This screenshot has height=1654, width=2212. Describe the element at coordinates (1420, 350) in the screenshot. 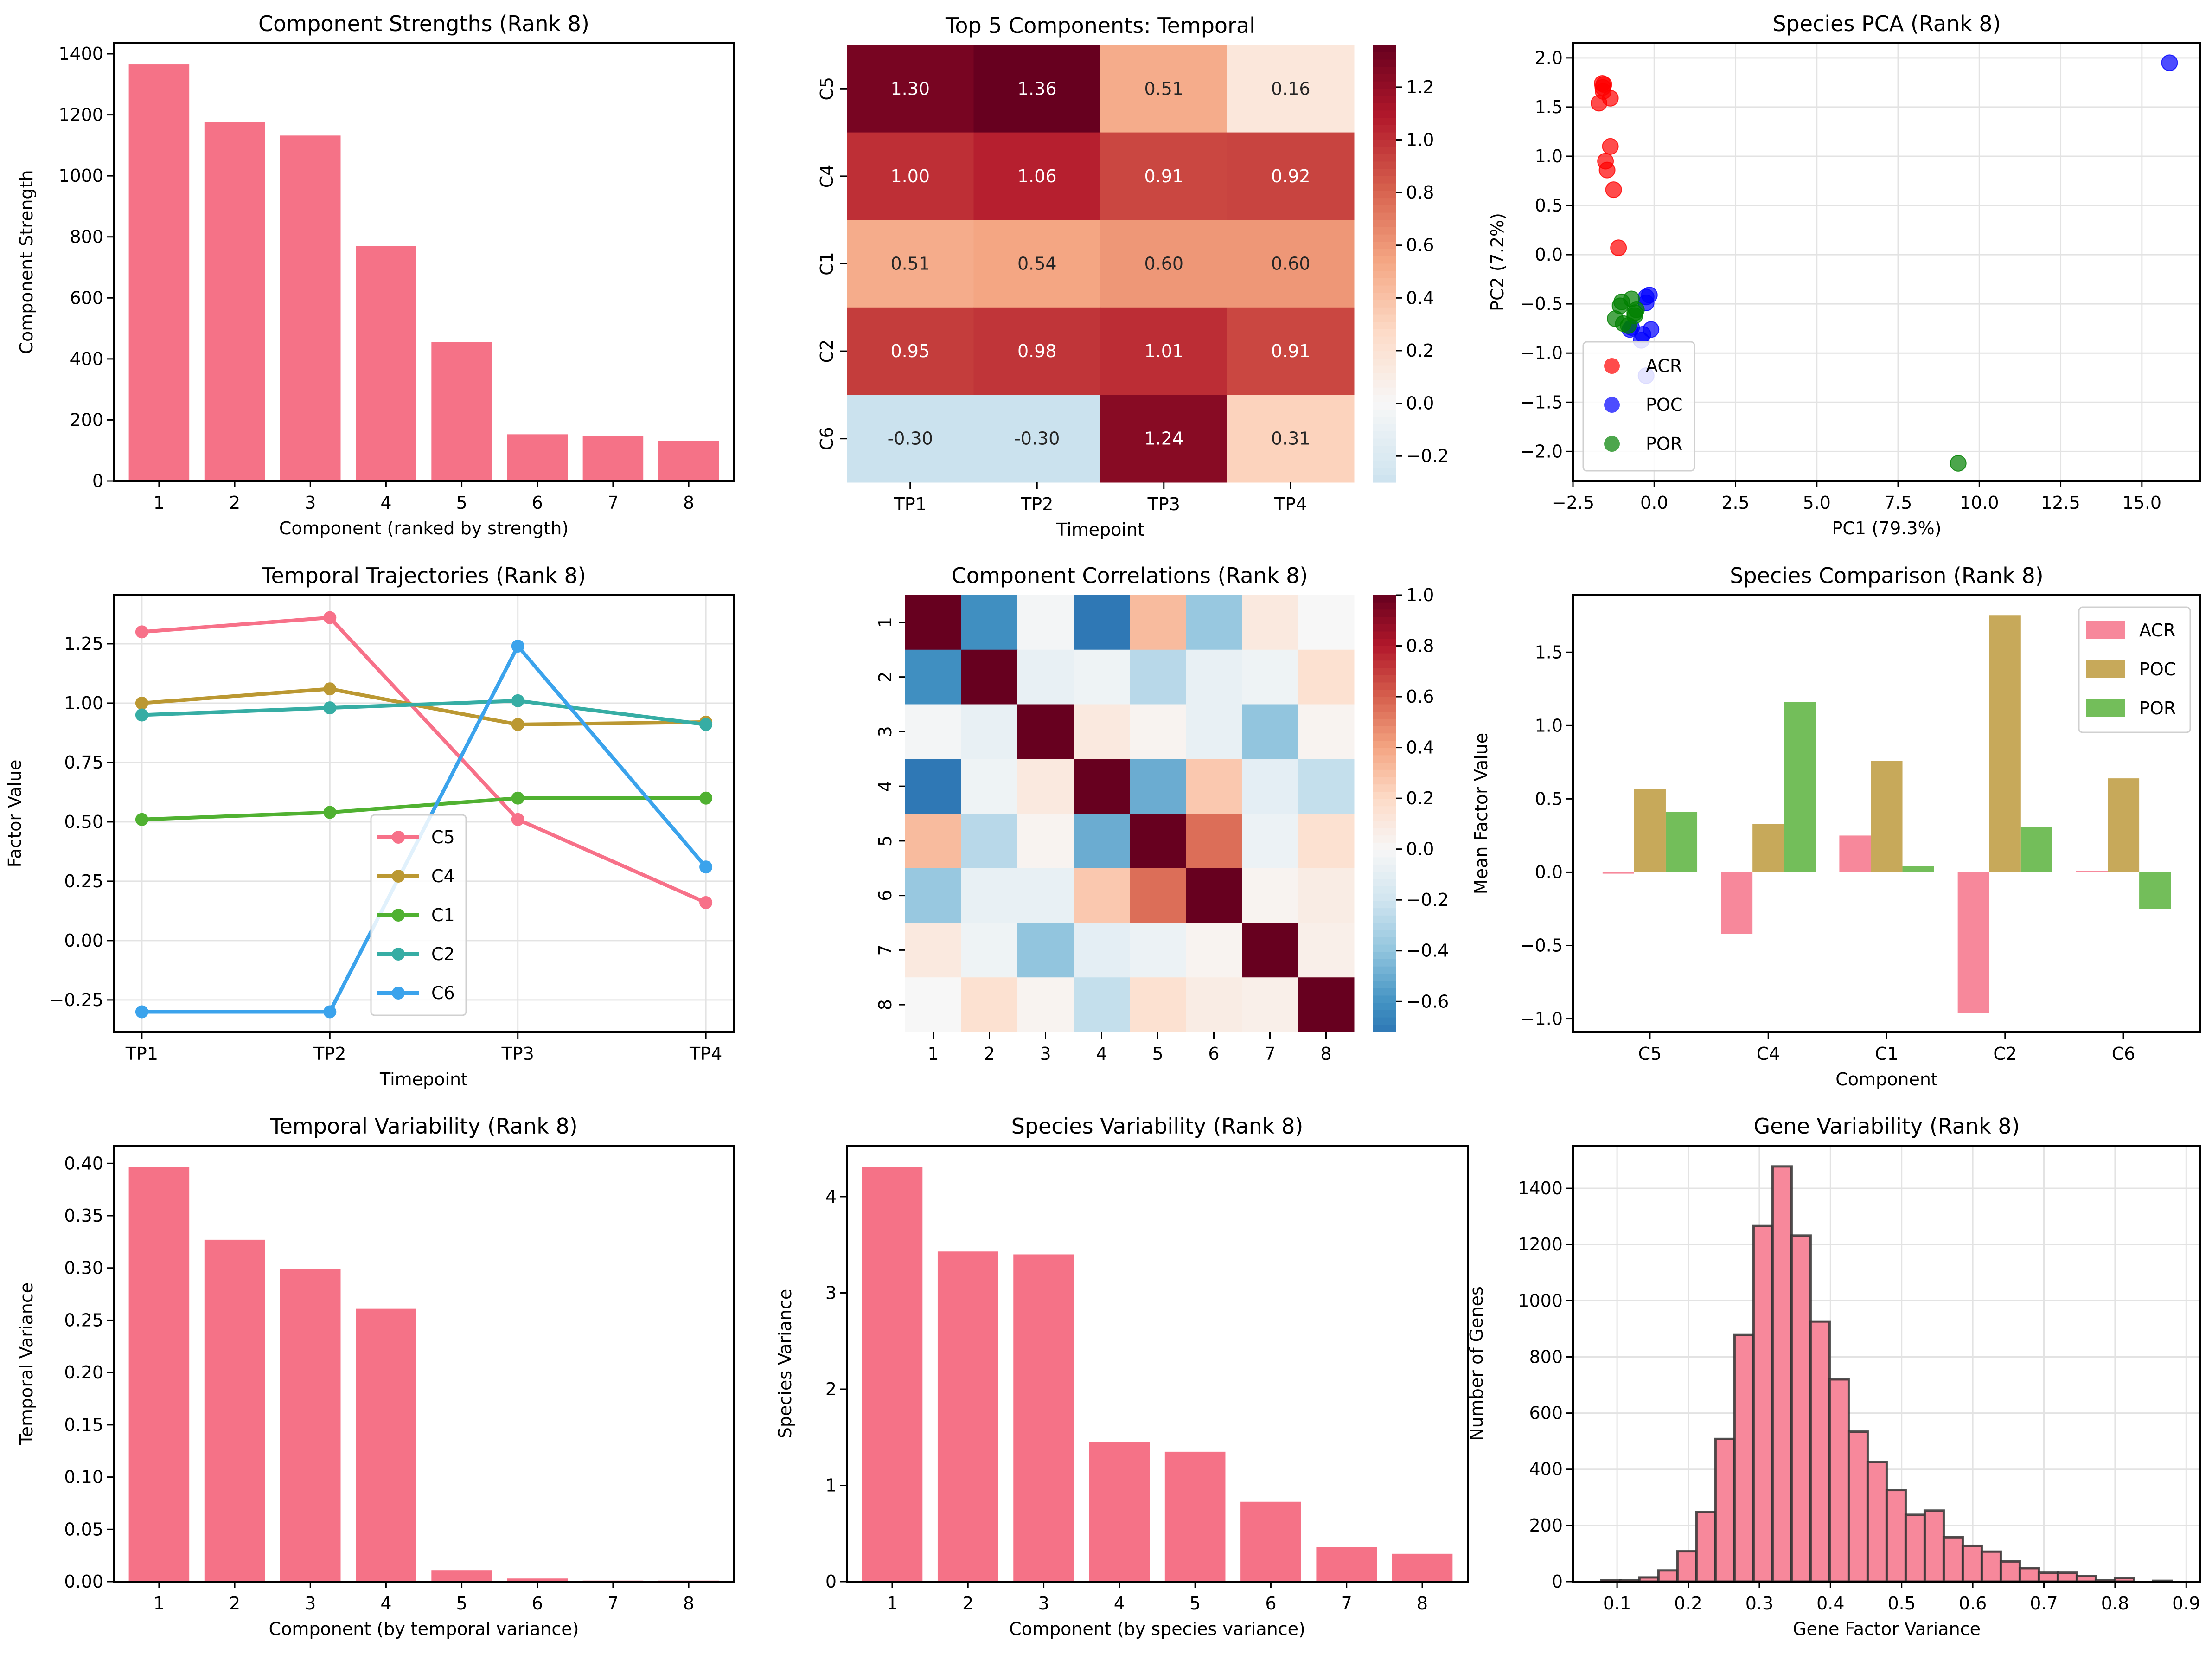

I see `colorbar-tick-label: 0.2` at that location.